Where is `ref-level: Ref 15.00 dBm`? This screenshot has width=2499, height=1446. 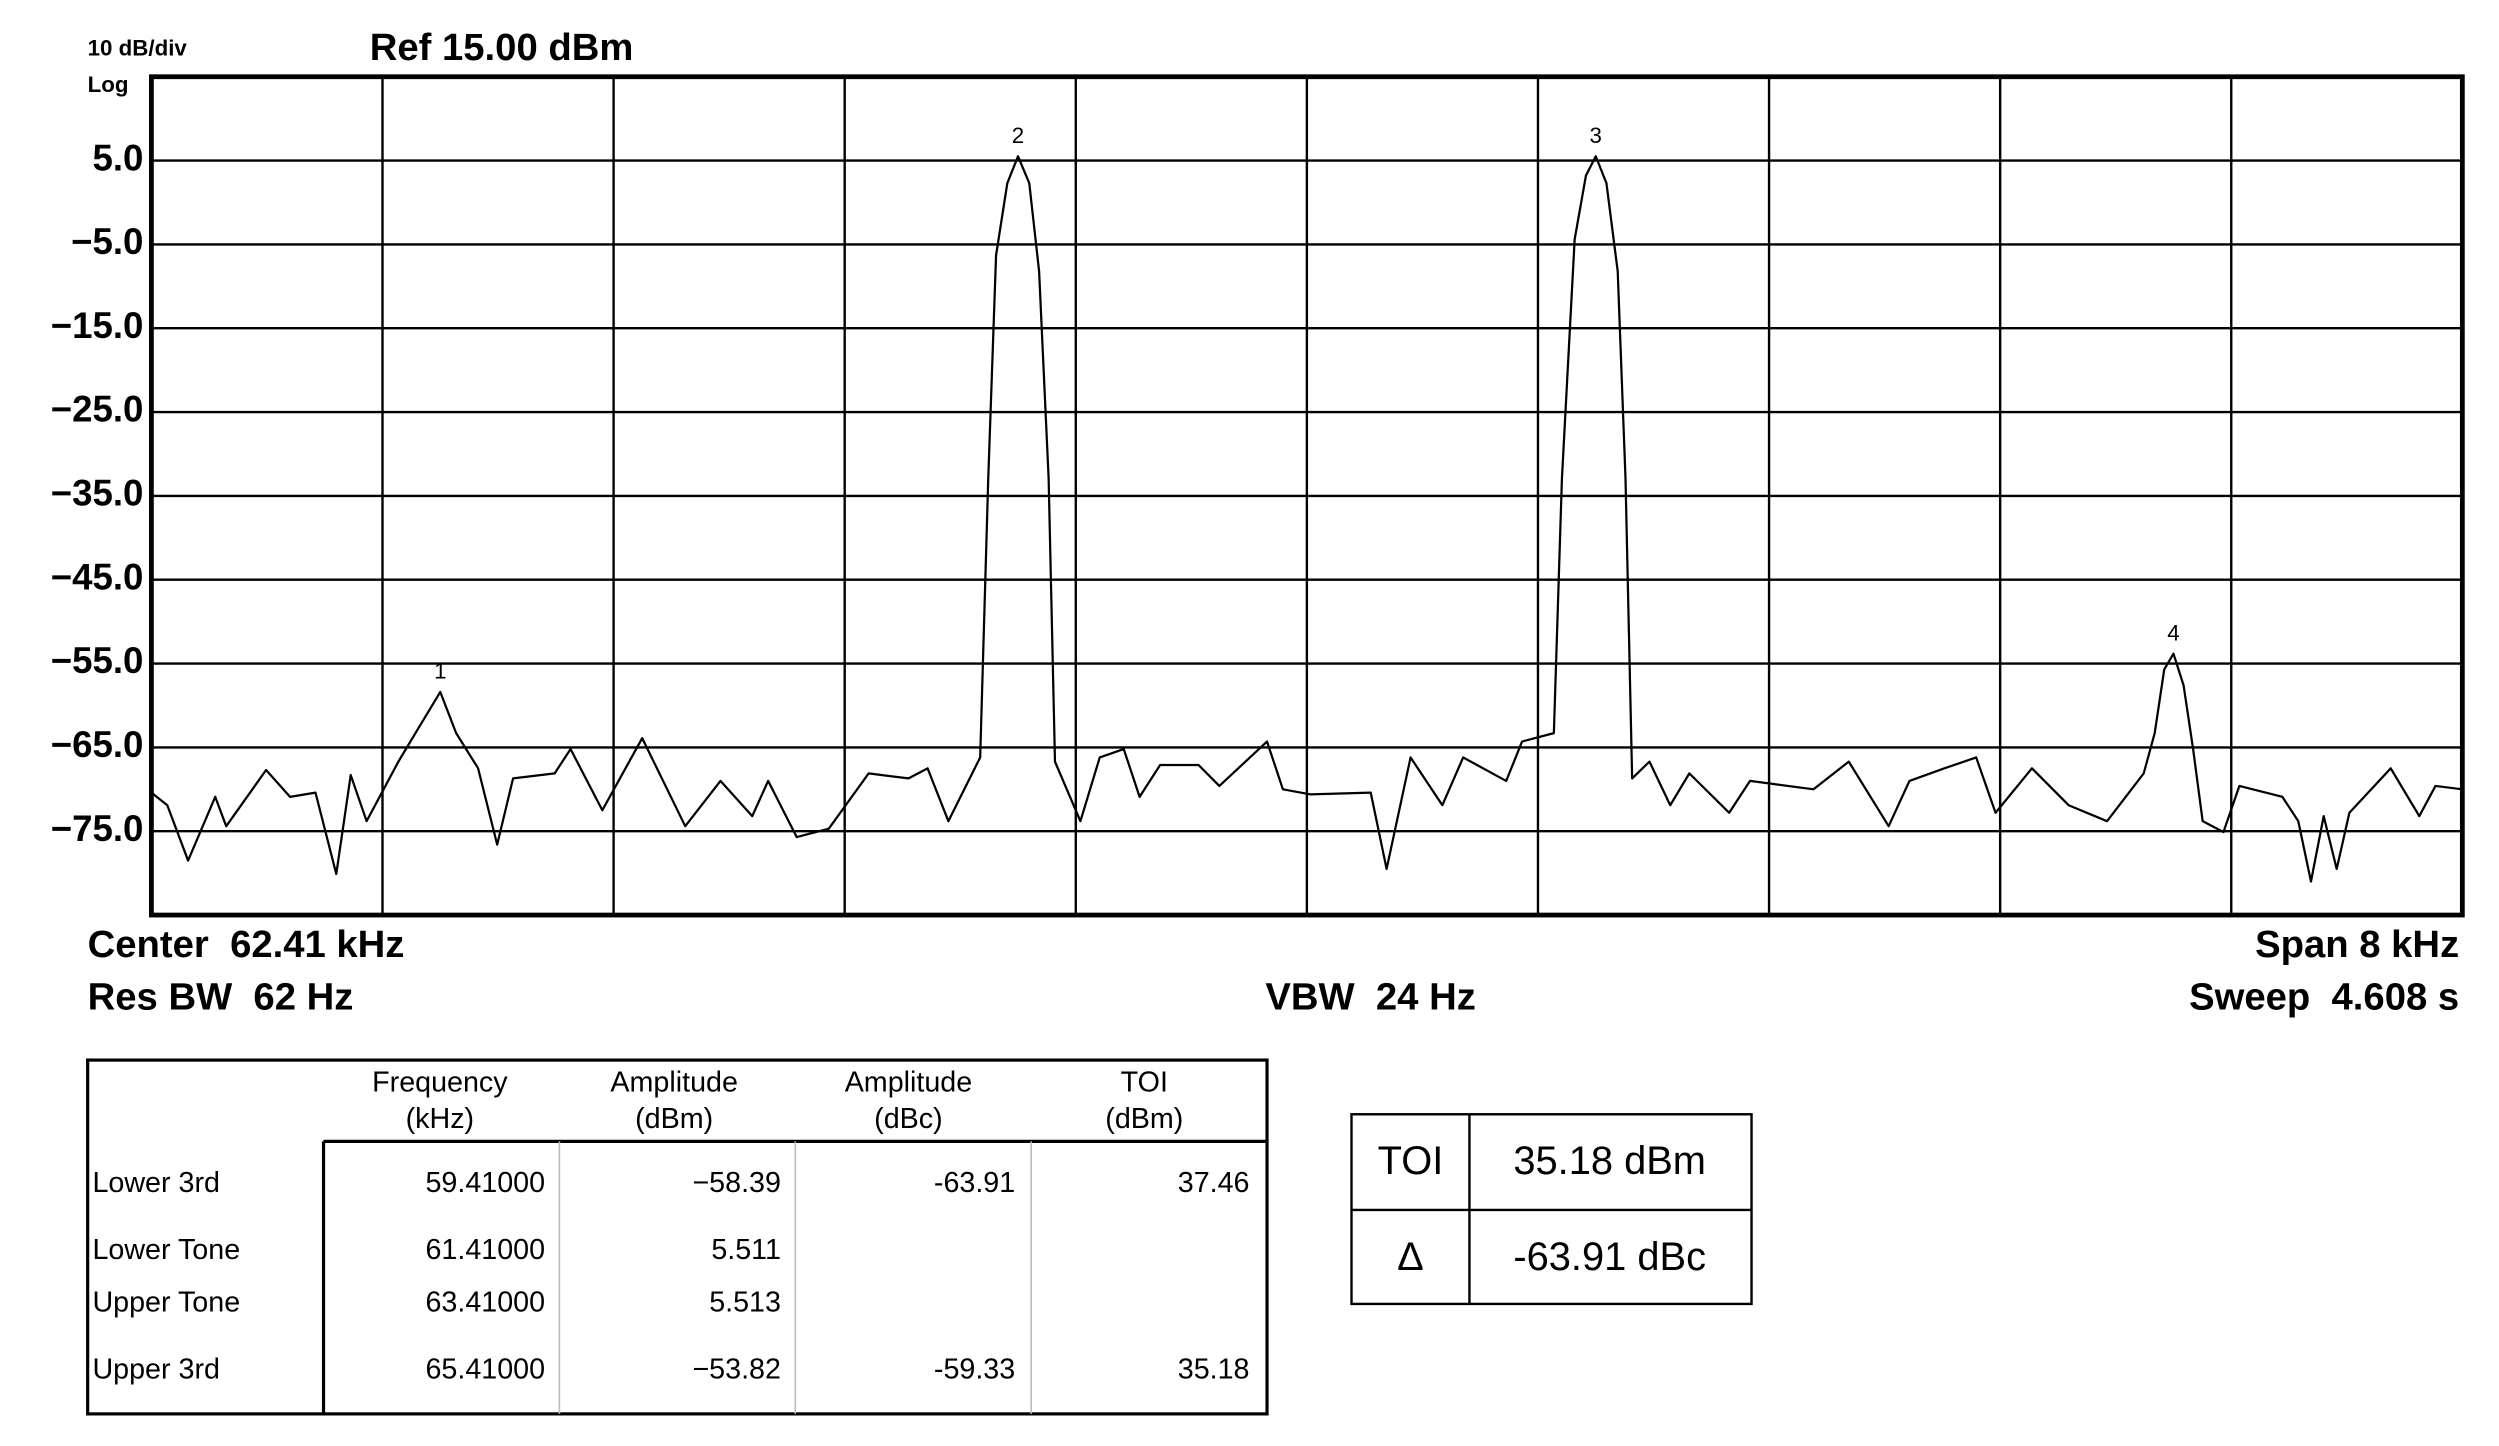
ref-level: Ref 15.00 dBm is located at coordinates (502, 47).